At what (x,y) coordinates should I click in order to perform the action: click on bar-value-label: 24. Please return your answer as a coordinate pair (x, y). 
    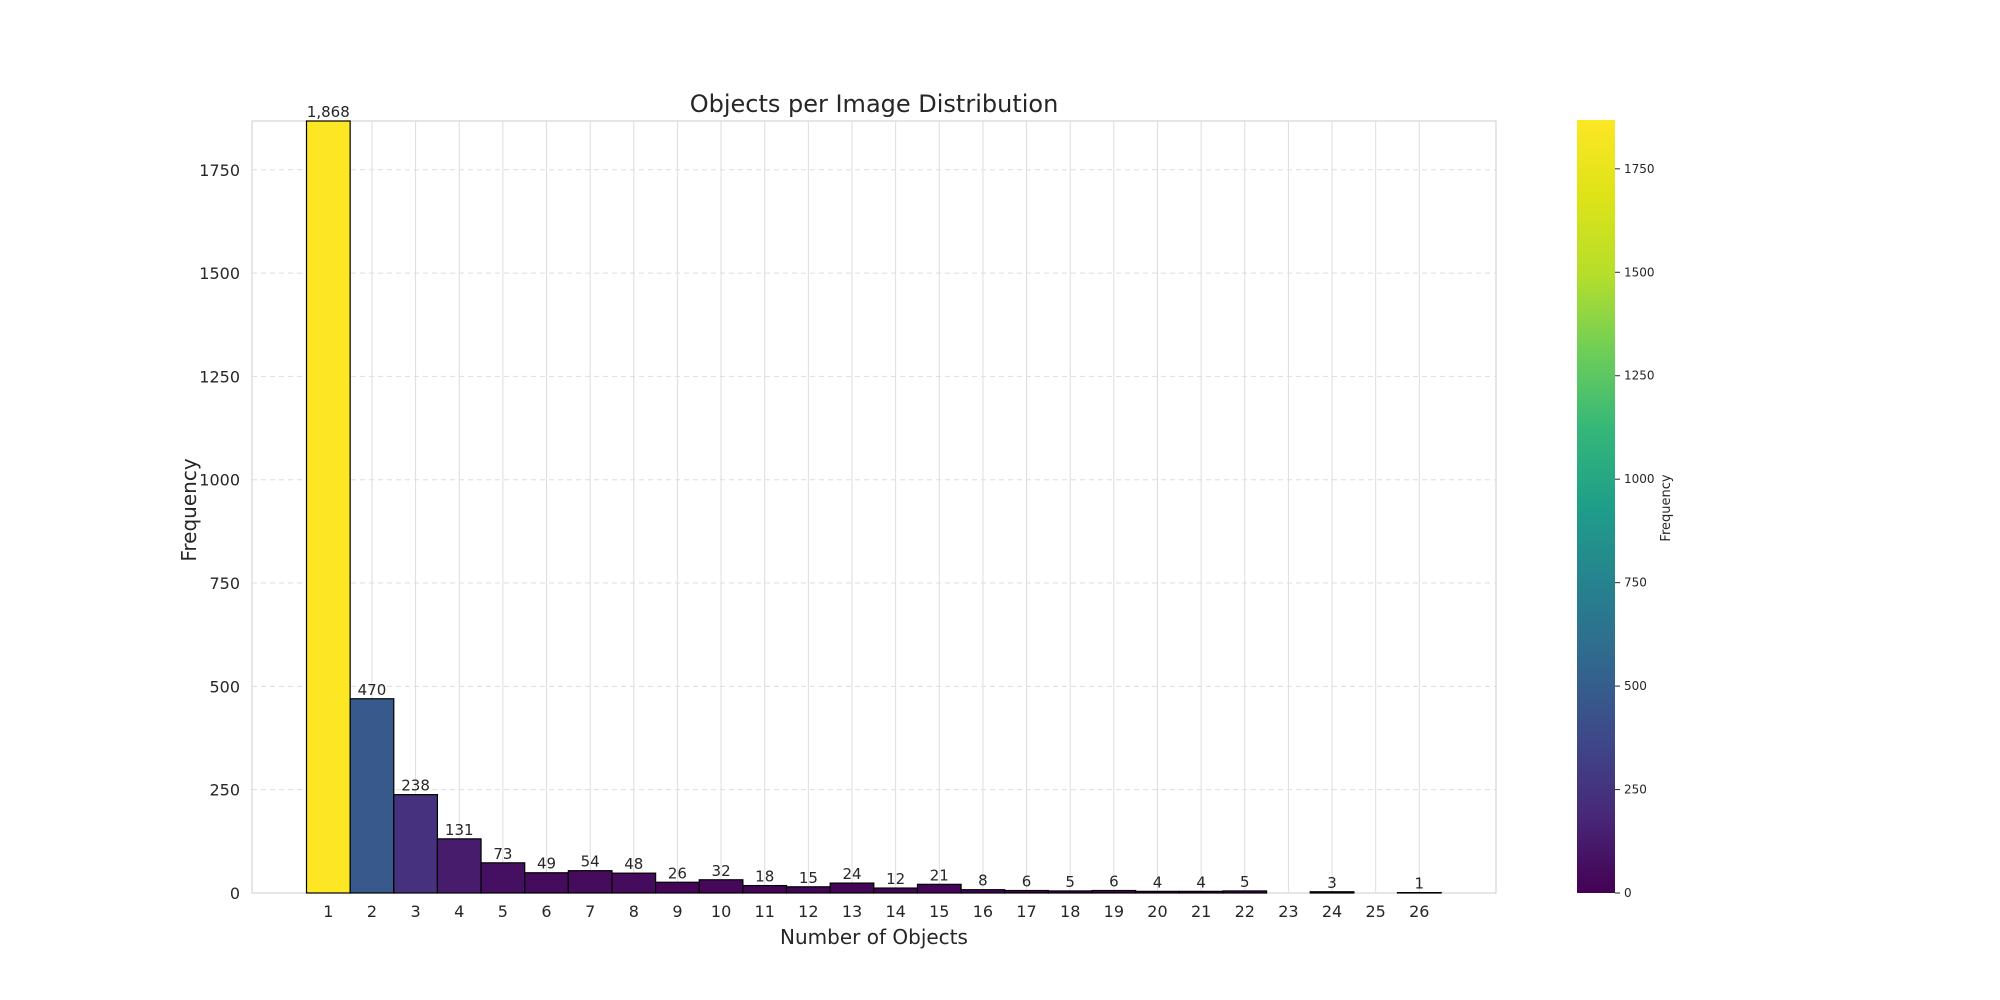
    Looking at the image, I should click on (851, 874).